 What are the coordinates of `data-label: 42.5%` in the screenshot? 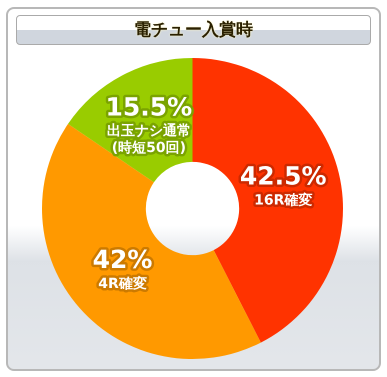 It's located at (283, 176).